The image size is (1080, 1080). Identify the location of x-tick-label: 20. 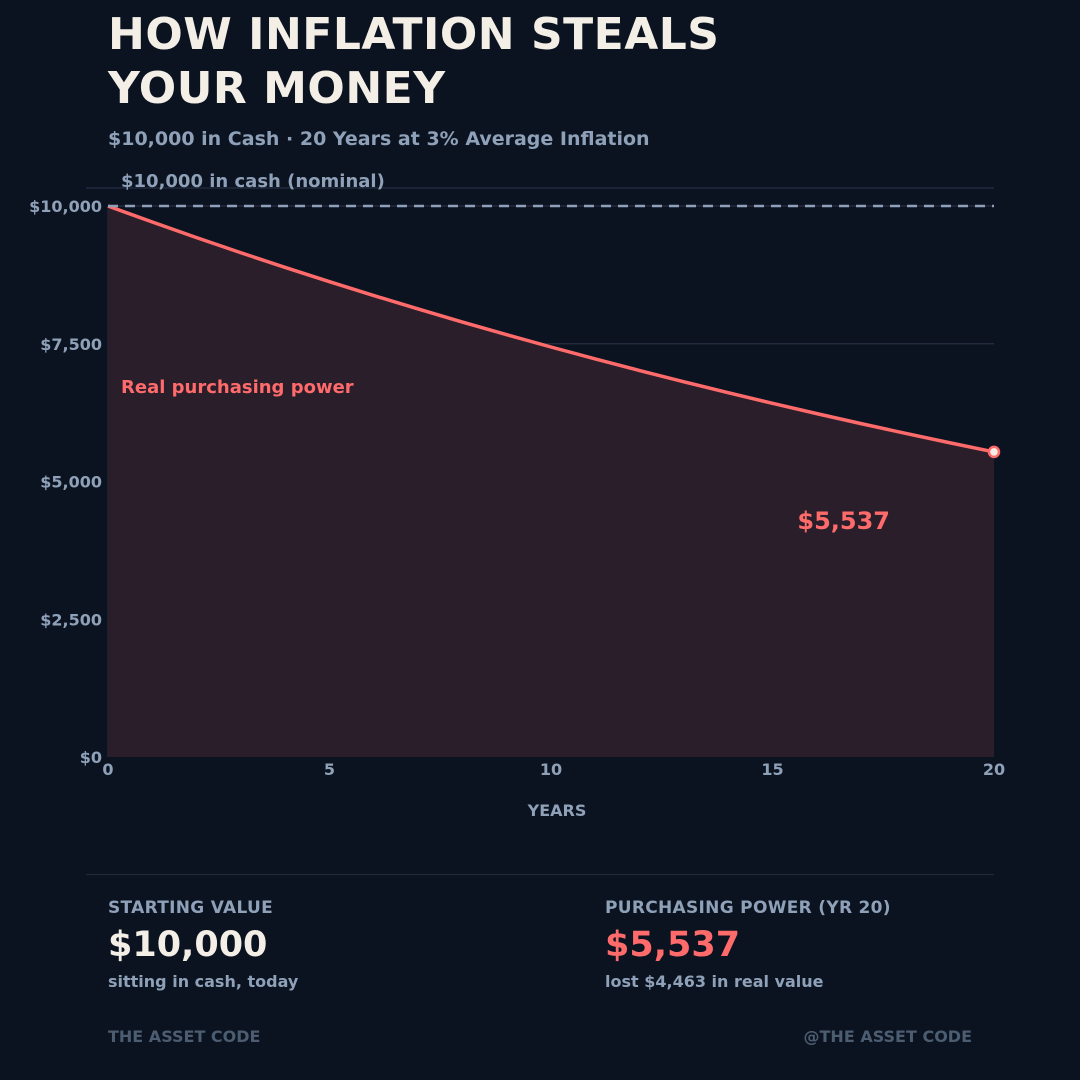
(994, 769).